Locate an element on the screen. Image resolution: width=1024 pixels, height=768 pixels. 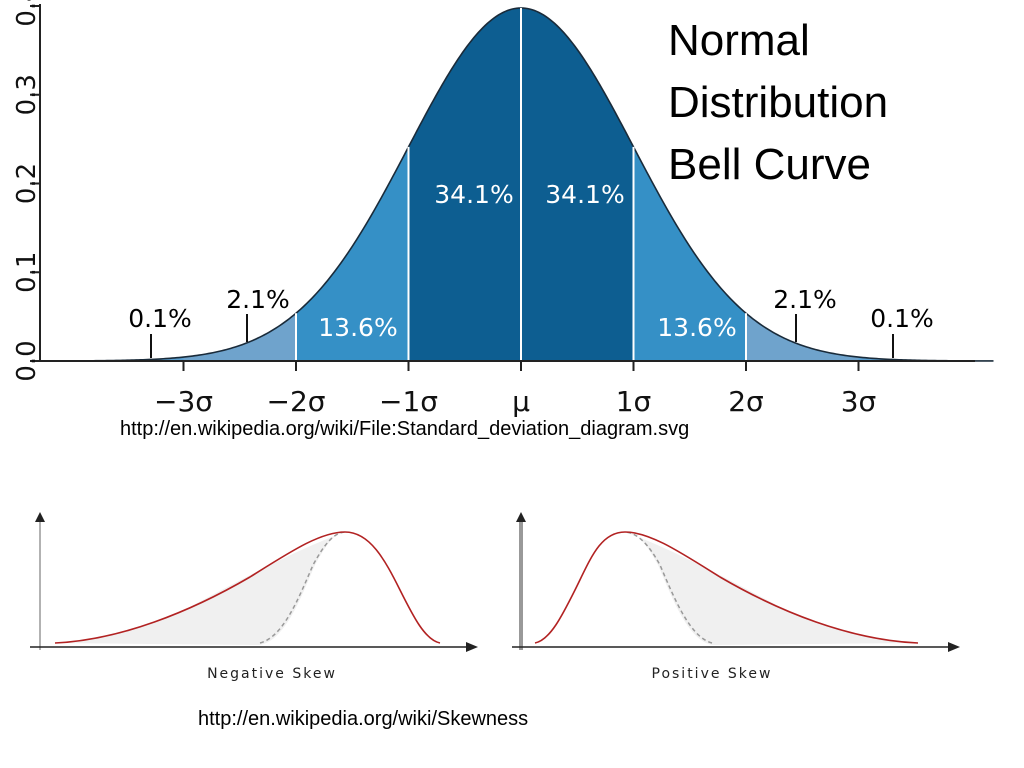
y-tick-label: 0.3 is located at coordinates (27, 94).